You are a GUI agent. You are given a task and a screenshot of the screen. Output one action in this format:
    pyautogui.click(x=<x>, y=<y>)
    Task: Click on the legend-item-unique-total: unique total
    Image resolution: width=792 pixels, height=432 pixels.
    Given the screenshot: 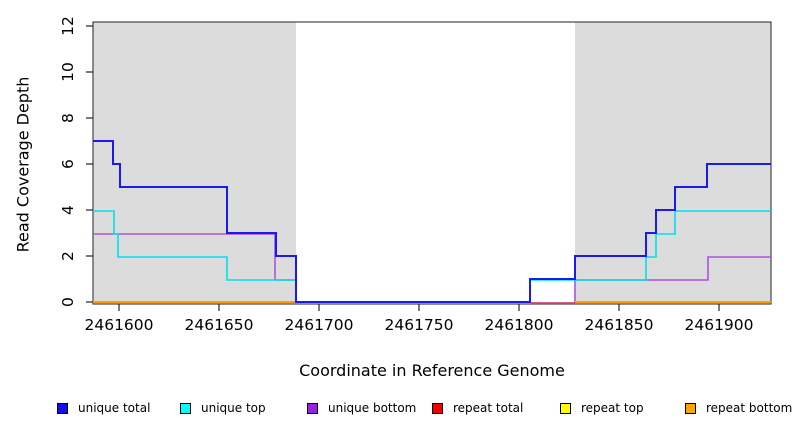 What is the action you would take?
    pyautogui.click(x=103, y=408)
    